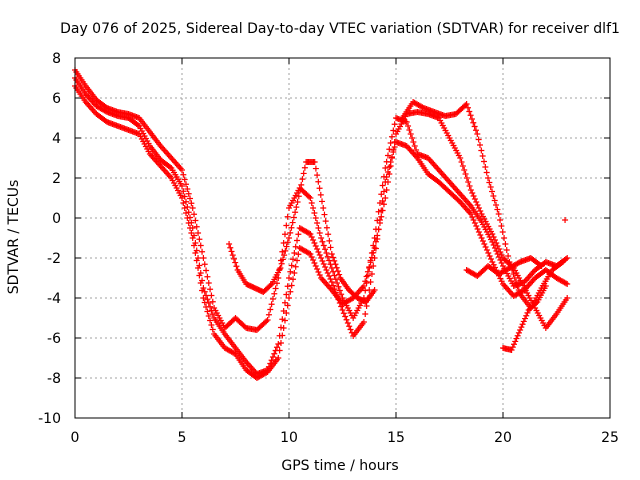 This screenshot has height=480, width=640. What do you see at coordinates (54, 379) in the screenshot?
I see `y-tick-label: -8` at bounding box center [54, 379].